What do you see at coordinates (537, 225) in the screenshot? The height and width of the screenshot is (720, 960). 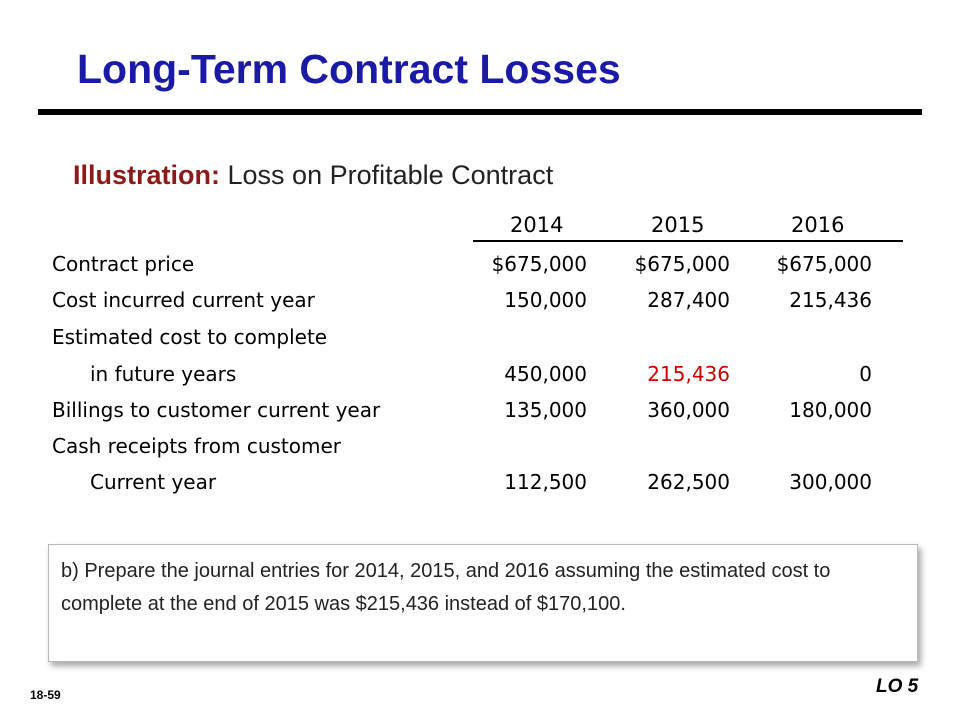 I see `year-header-2014: 2014` at bounding box center [537, 225].